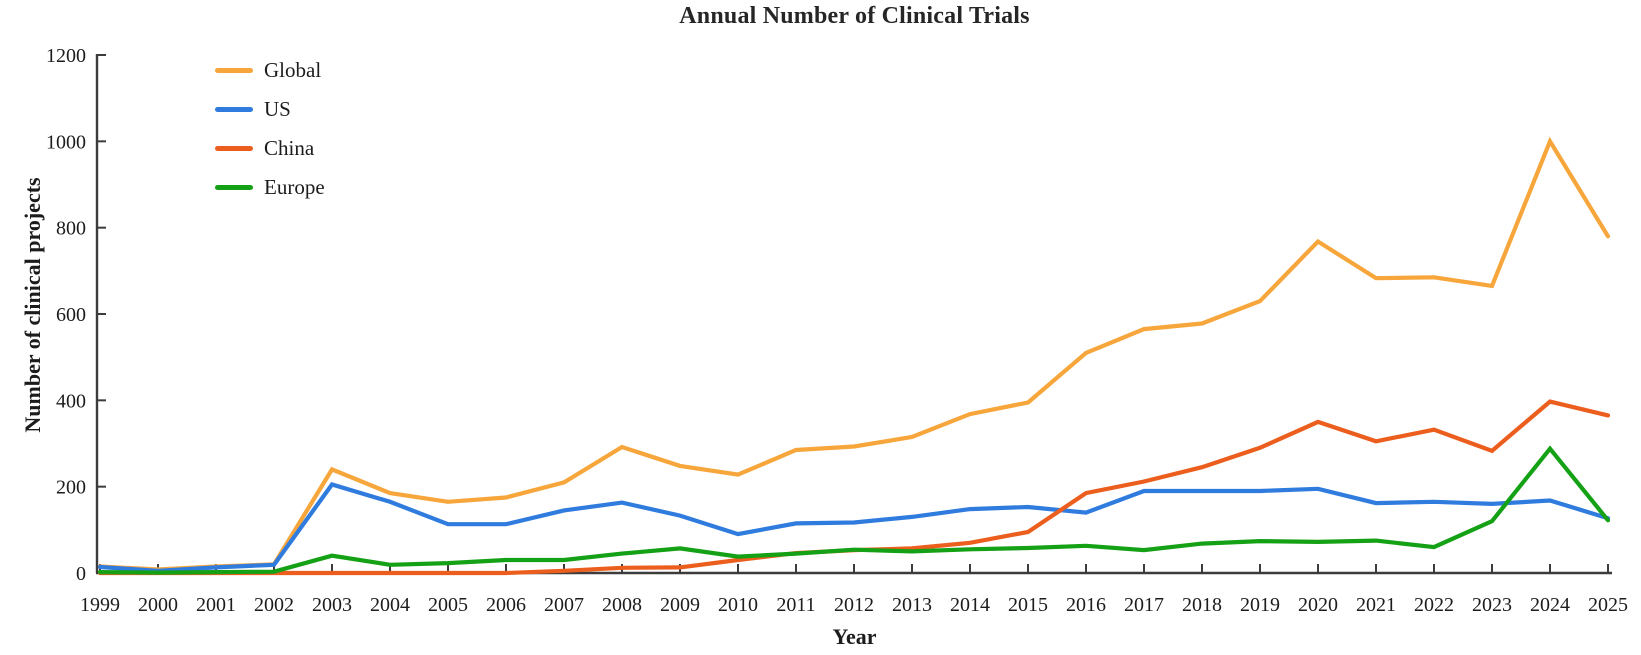 The image size is (1641, 655). What do you see at coordinates (1492, 605) in the screenshot?
I see `x-tick-label: 2023` at bounding box center [1492, 605].